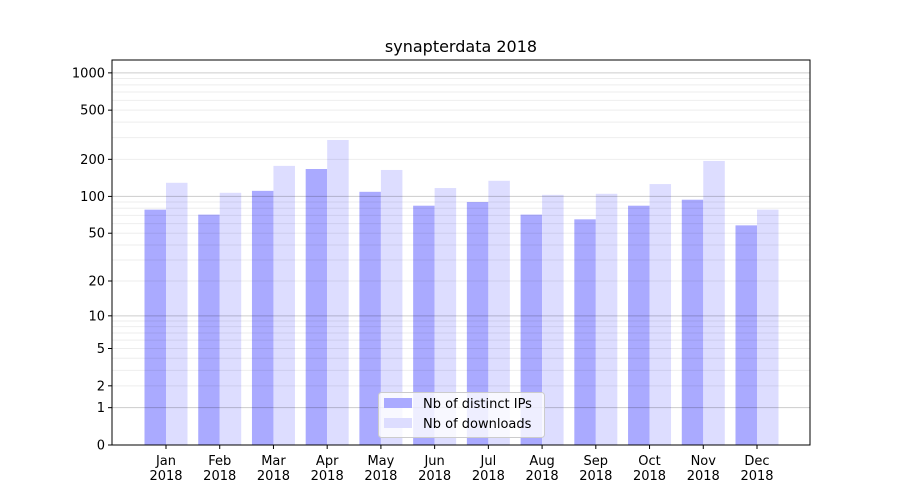 Image resolution: width=900 pixels, height=504 pixels. Describe the element at coordinates (92, 197) in the screenshot. I see `y-tick-label: 100` at that location.